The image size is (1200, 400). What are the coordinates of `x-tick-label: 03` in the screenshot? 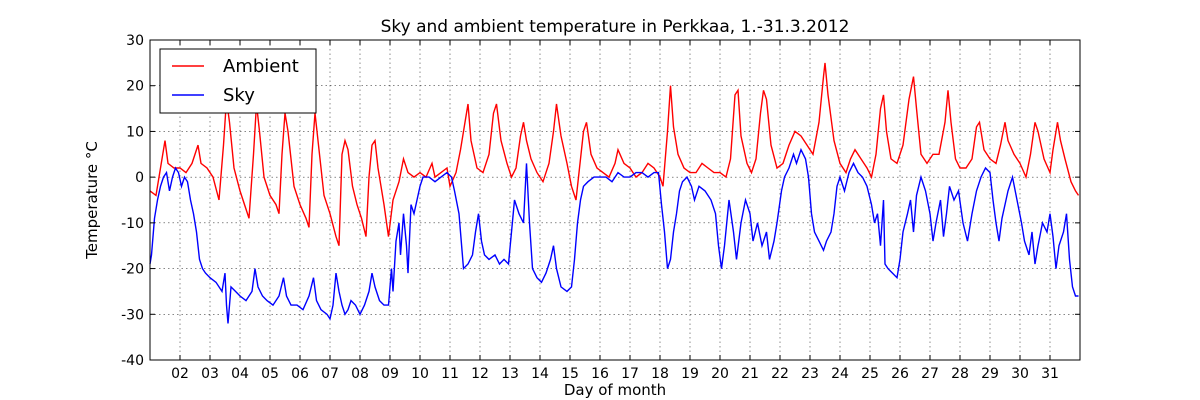 It's located at (210, 374).